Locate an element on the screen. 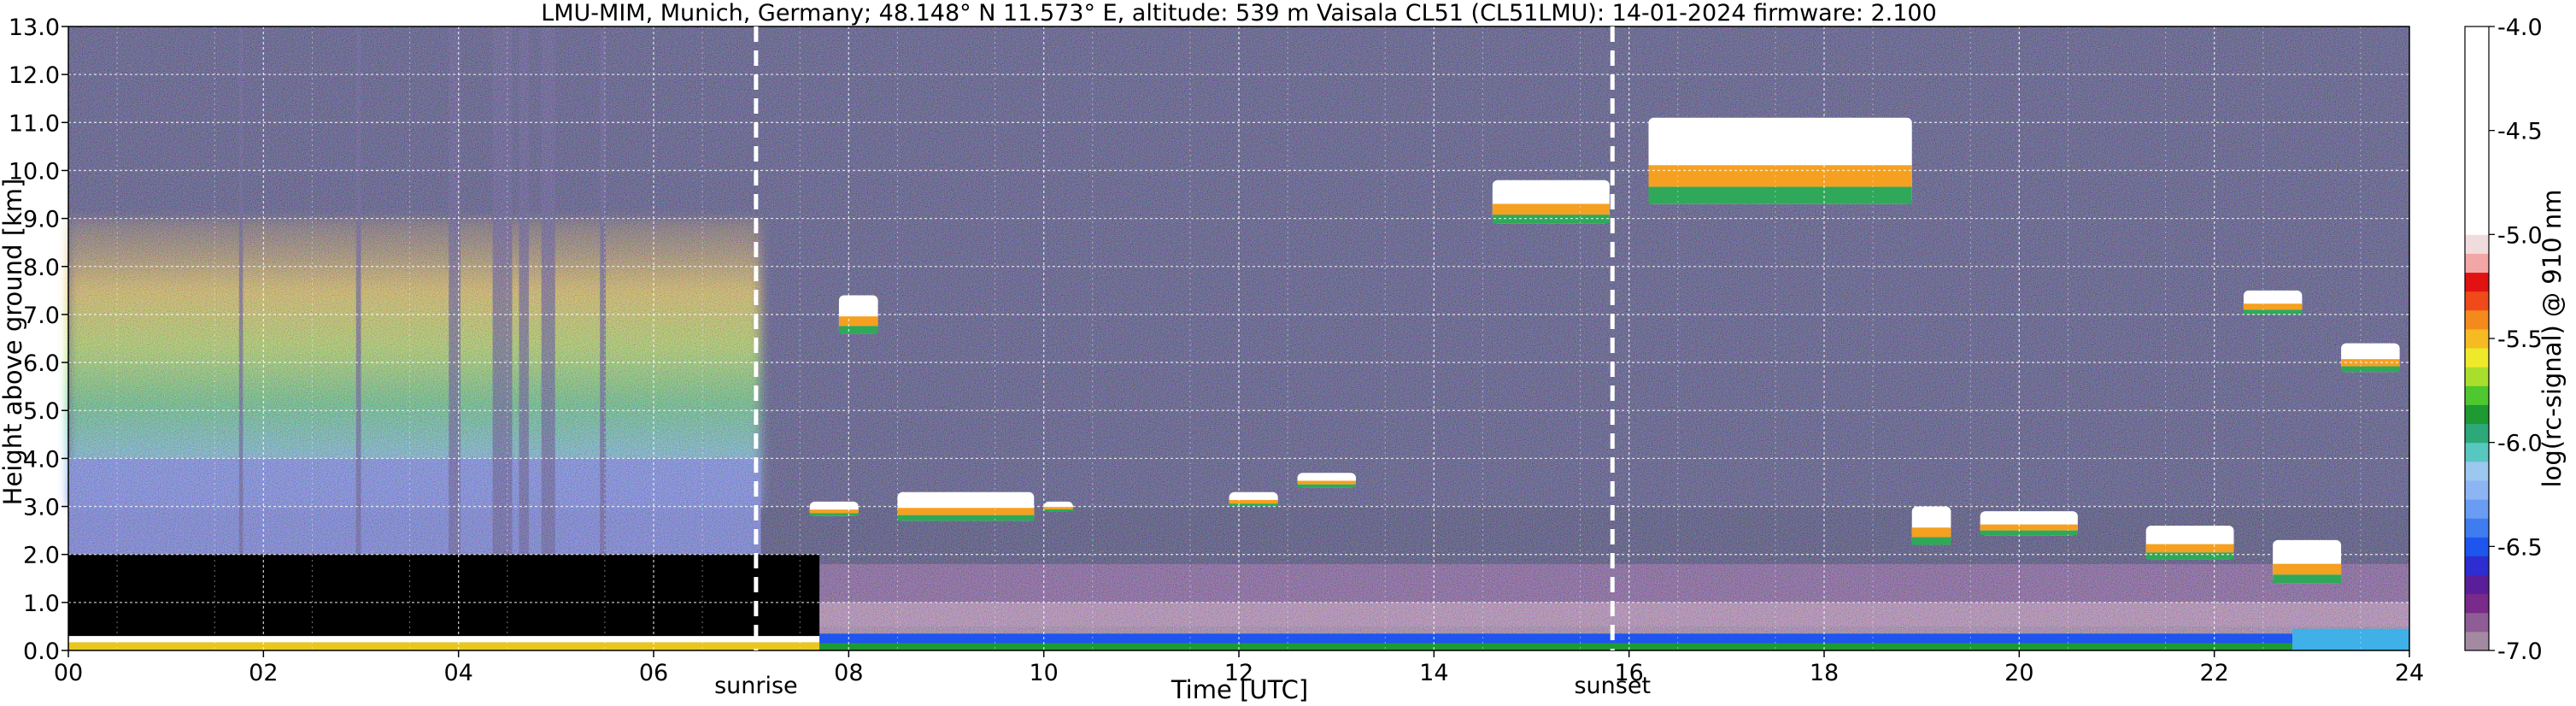  x-tick-label: 02 is located at coordinates (263, 673).